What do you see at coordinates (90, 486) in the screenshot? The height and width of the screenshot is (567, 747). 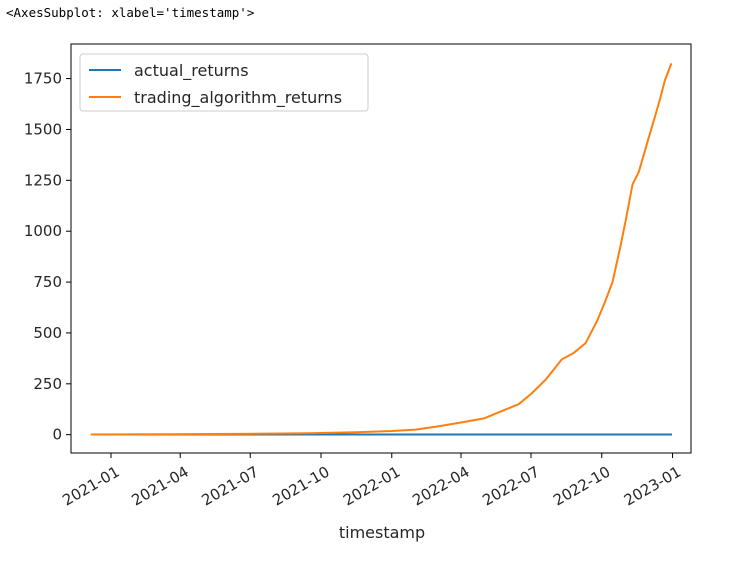 I see `x-tick-label: 2021-01` at bounding box center [90, 486].